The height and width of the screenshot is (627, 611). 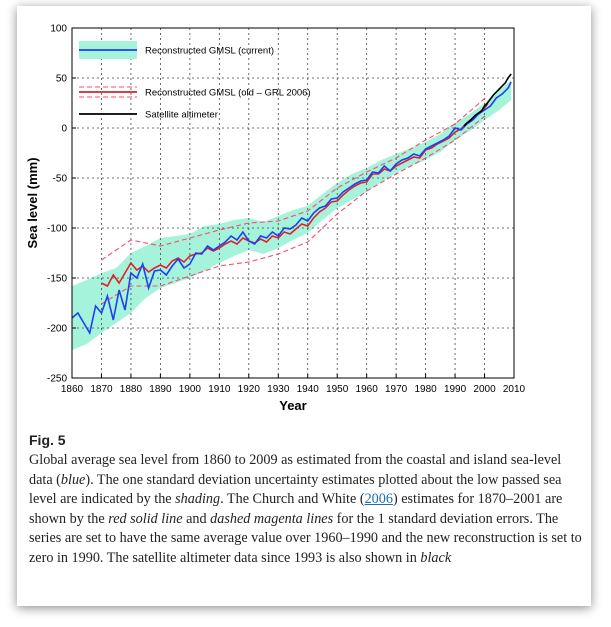 I want to click on reference-link-2006: 2006, so click(x=378, y=499).